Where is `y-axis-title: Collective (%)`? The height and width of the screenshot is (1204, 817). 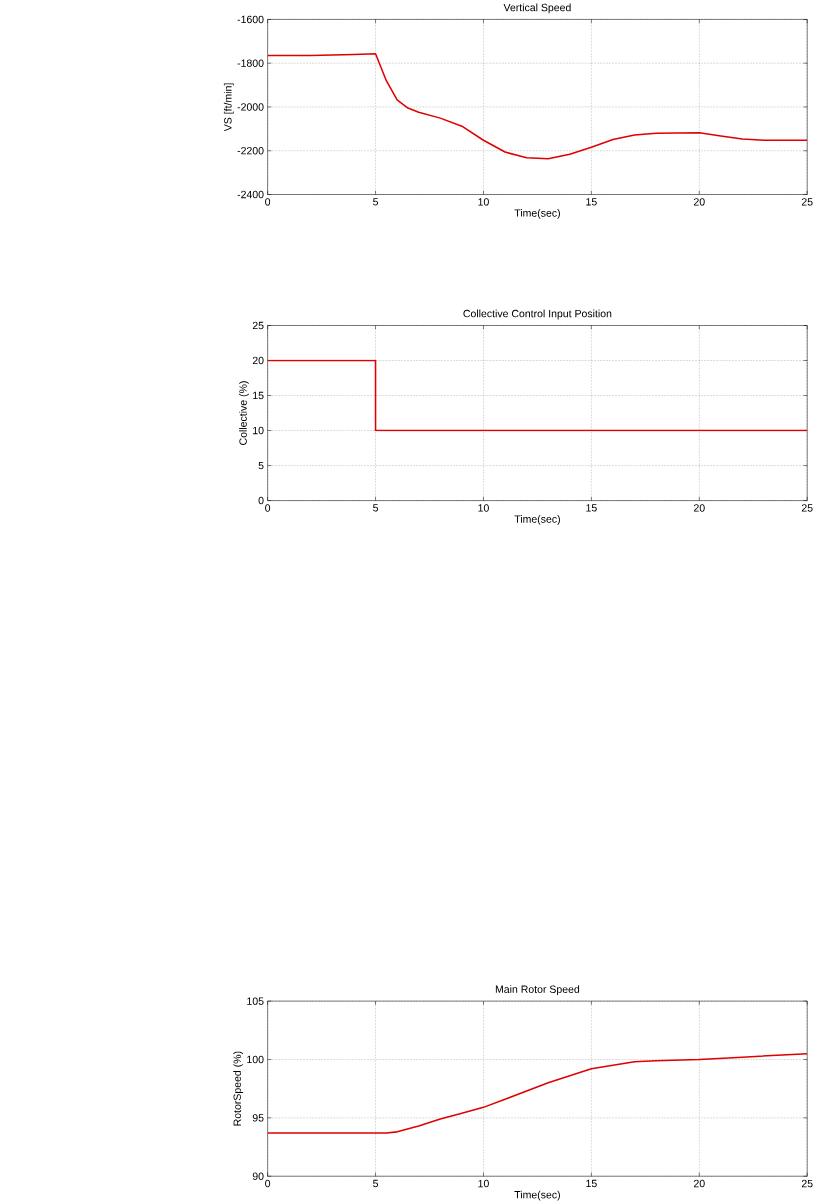
y-axis-title: Collective (%) is located at coordinates (244, 413).